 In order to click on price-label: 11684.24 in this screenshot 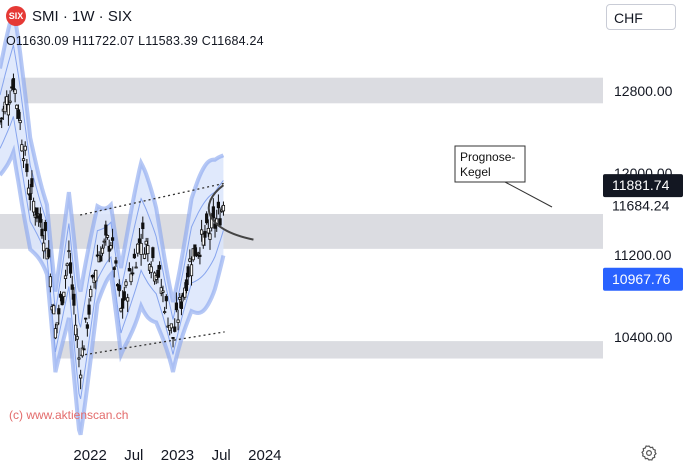, I will do `click(641, 205)`.